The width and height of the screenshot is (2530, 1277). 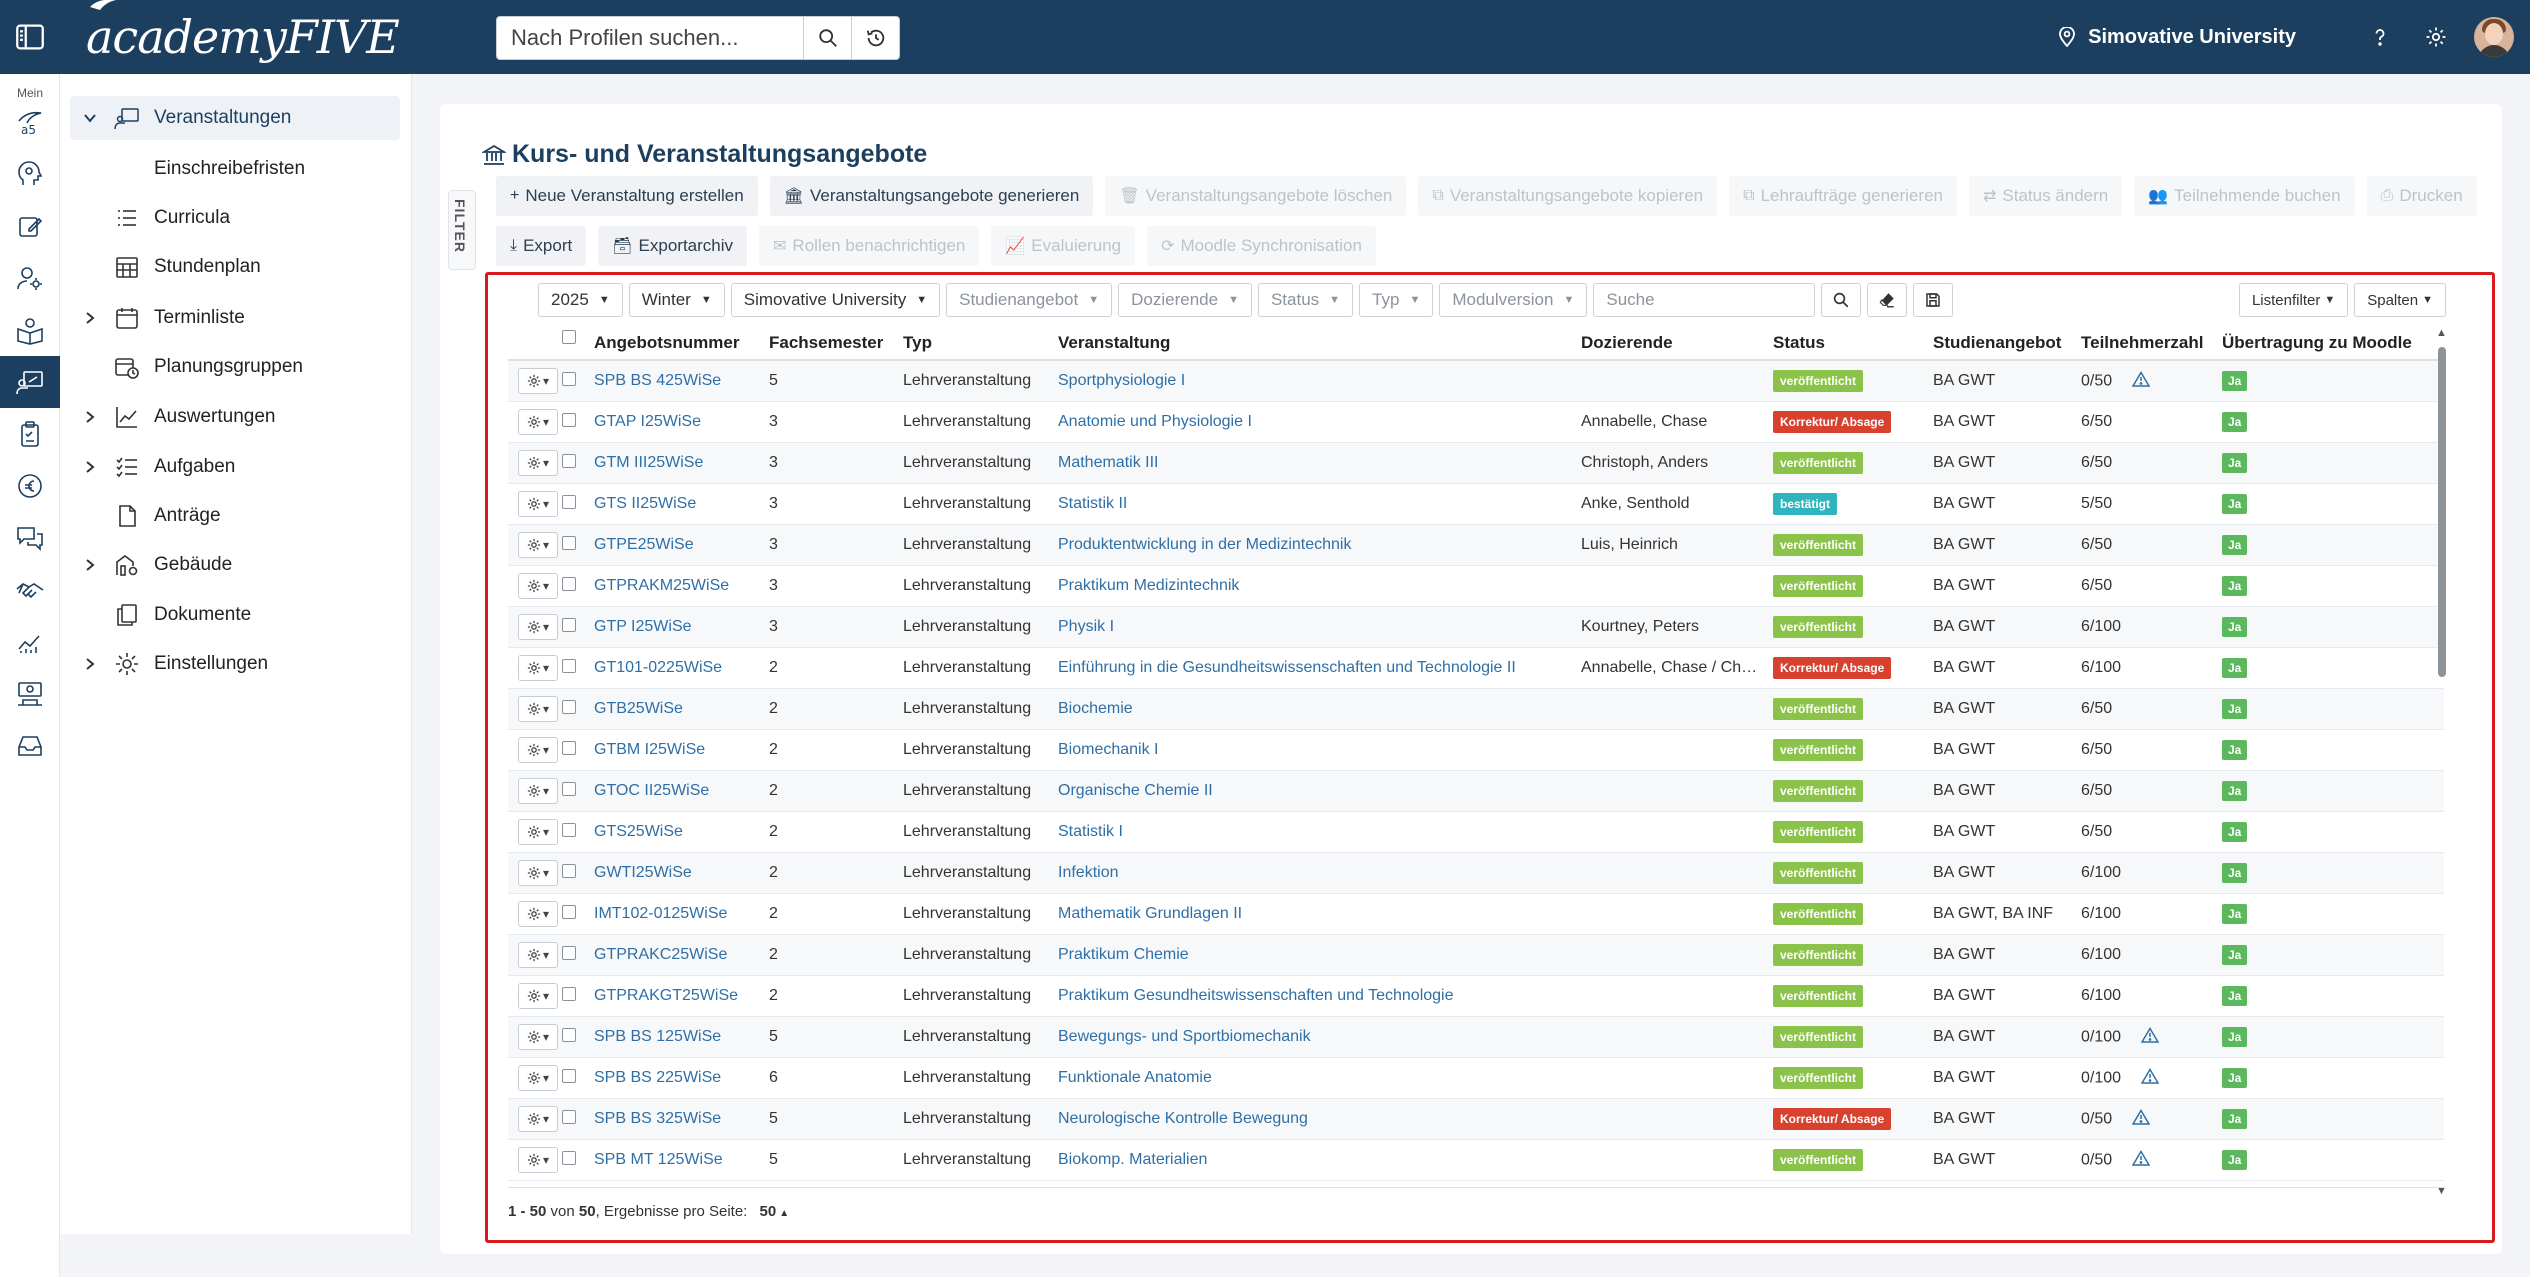 I want to click on status-select: Status ▼, so click(x=1305, y=300).